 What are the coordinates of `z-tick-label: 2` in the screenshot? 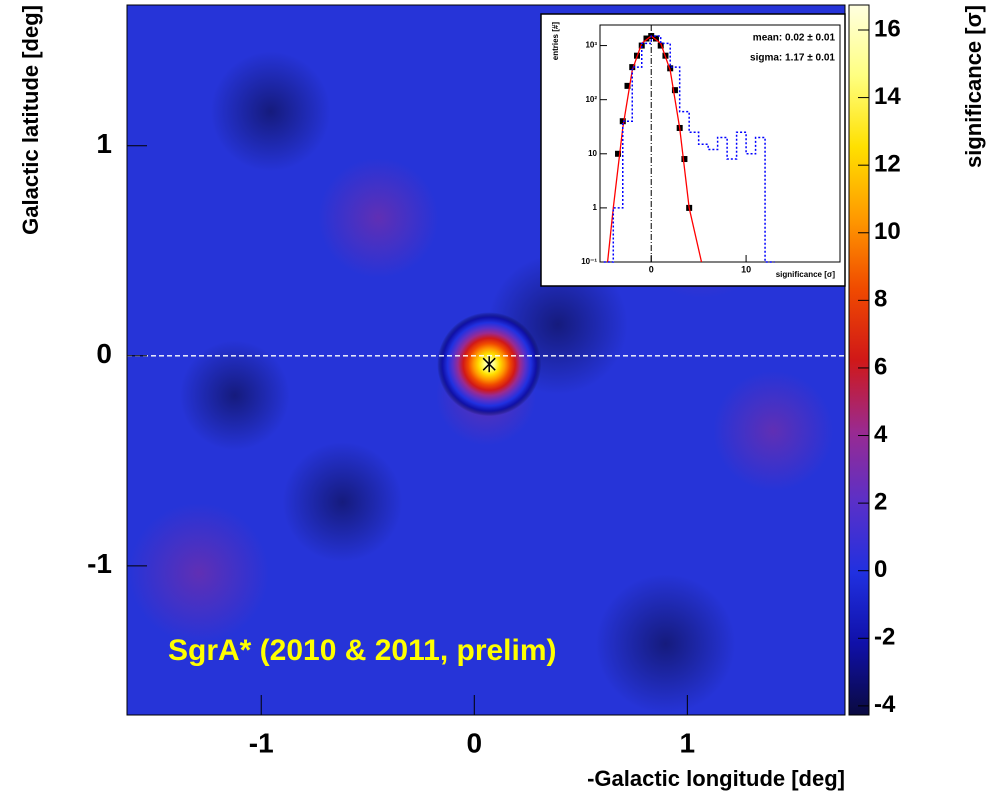 It's located at (880, 501).